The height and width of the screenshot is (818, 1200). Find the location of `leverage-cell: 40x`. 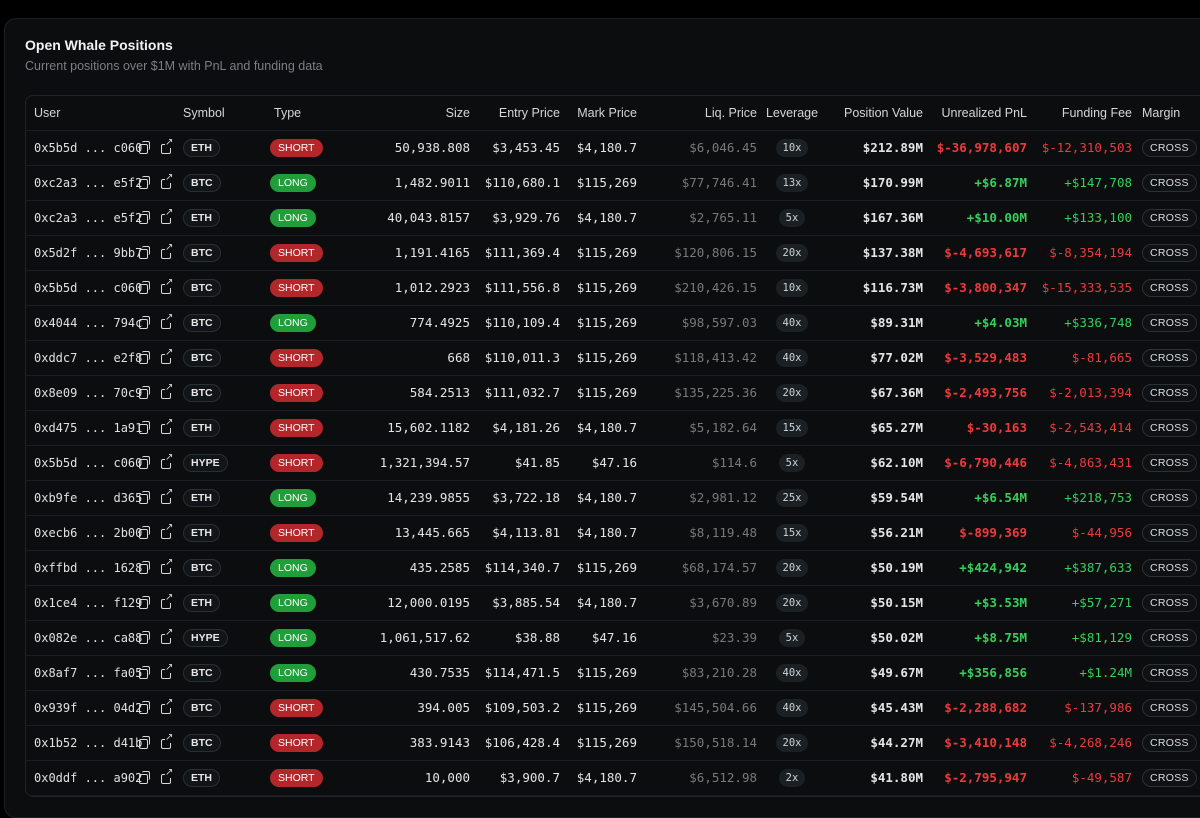

leverage-cell: 40x is located at coordinates (792, 358).